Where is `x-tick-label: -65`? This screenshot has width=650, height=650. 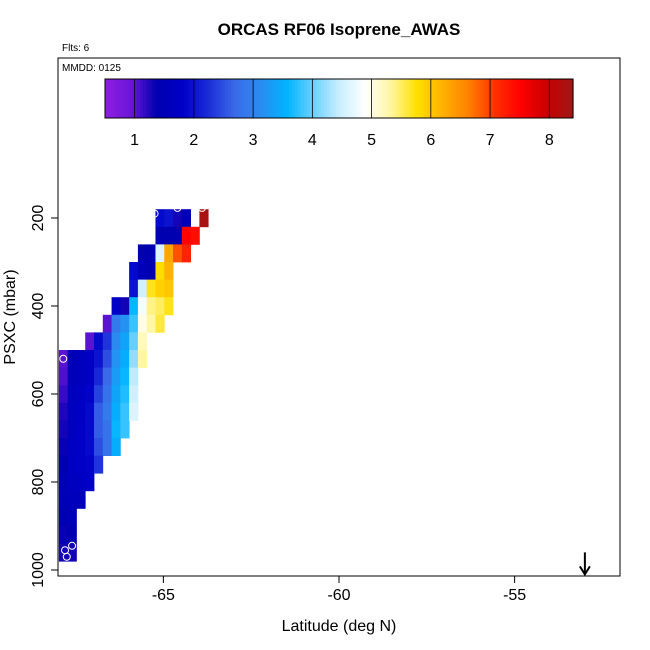
x-tick-label: -65 is located at coordinates (163, 595).